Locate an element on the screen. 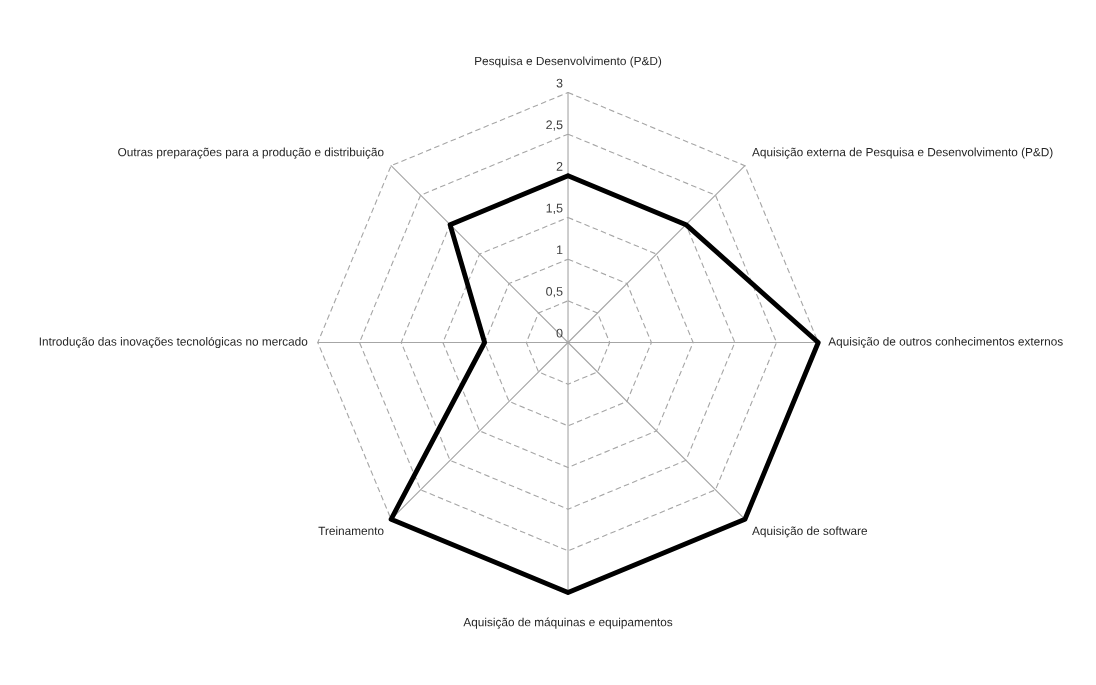  y-tick-label: 1 is located at coordinates (560, 250).